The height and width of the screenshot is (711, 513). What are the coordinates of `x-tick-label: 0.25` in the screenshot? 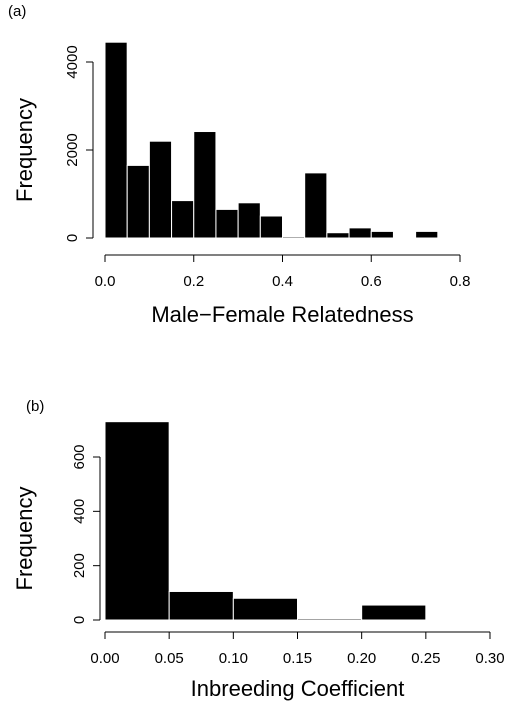 It's located at (425, 658).